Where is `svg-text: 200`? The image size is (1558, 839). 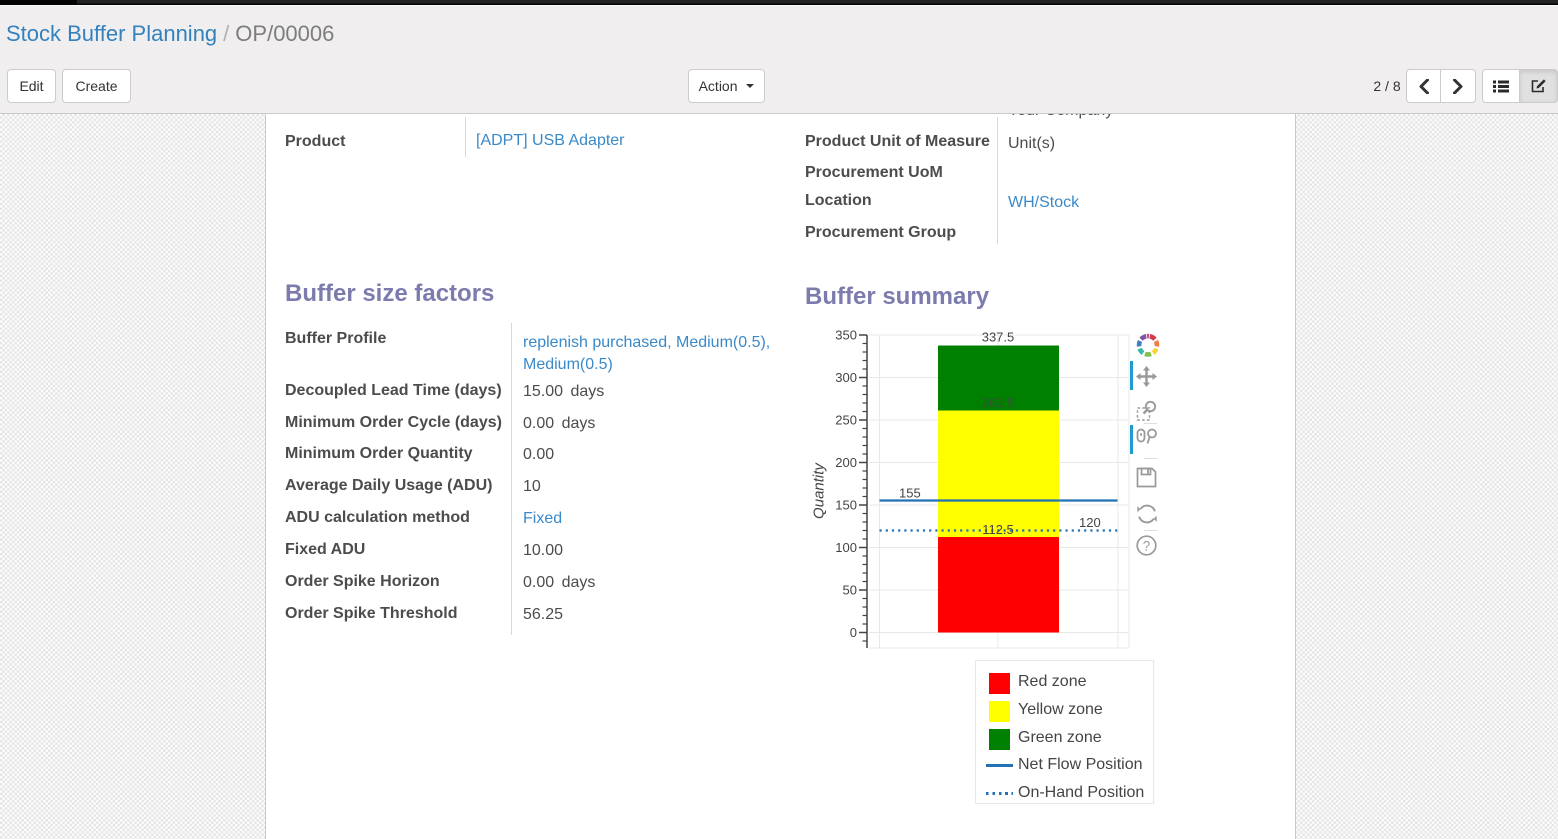 svg-text: 200 is located at coordinates (846, 462).